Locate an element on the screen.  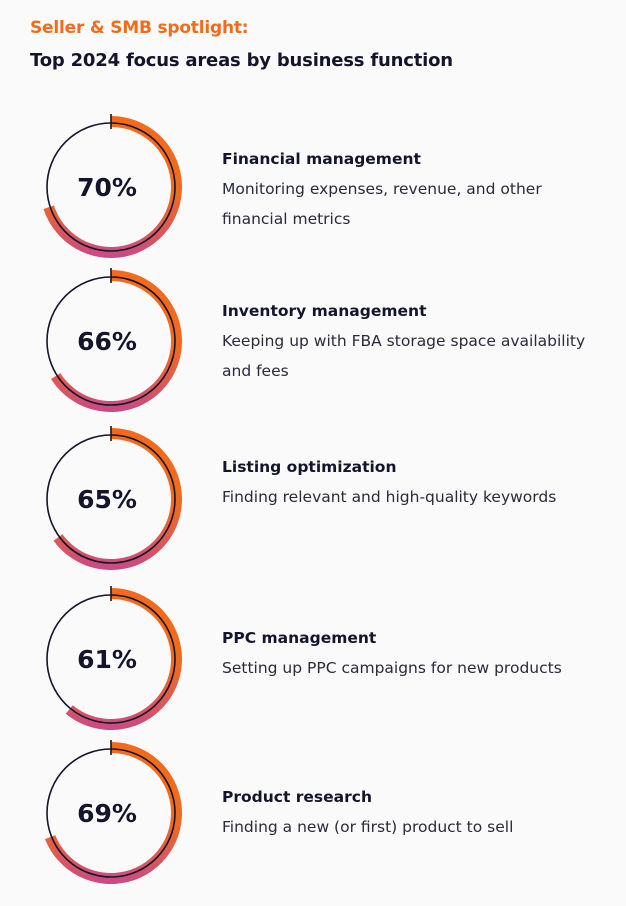
donut-value-arc is located at coordinates (124, 659).